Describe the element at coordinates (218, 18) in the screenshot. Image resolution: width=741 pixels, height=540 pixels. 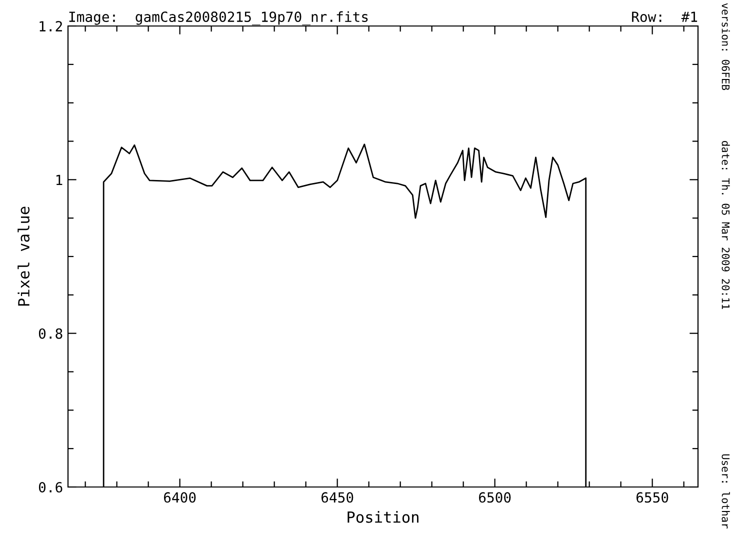
I see `chart-title: Image: gamCas20080215_19p70_nr.fits` at that location.